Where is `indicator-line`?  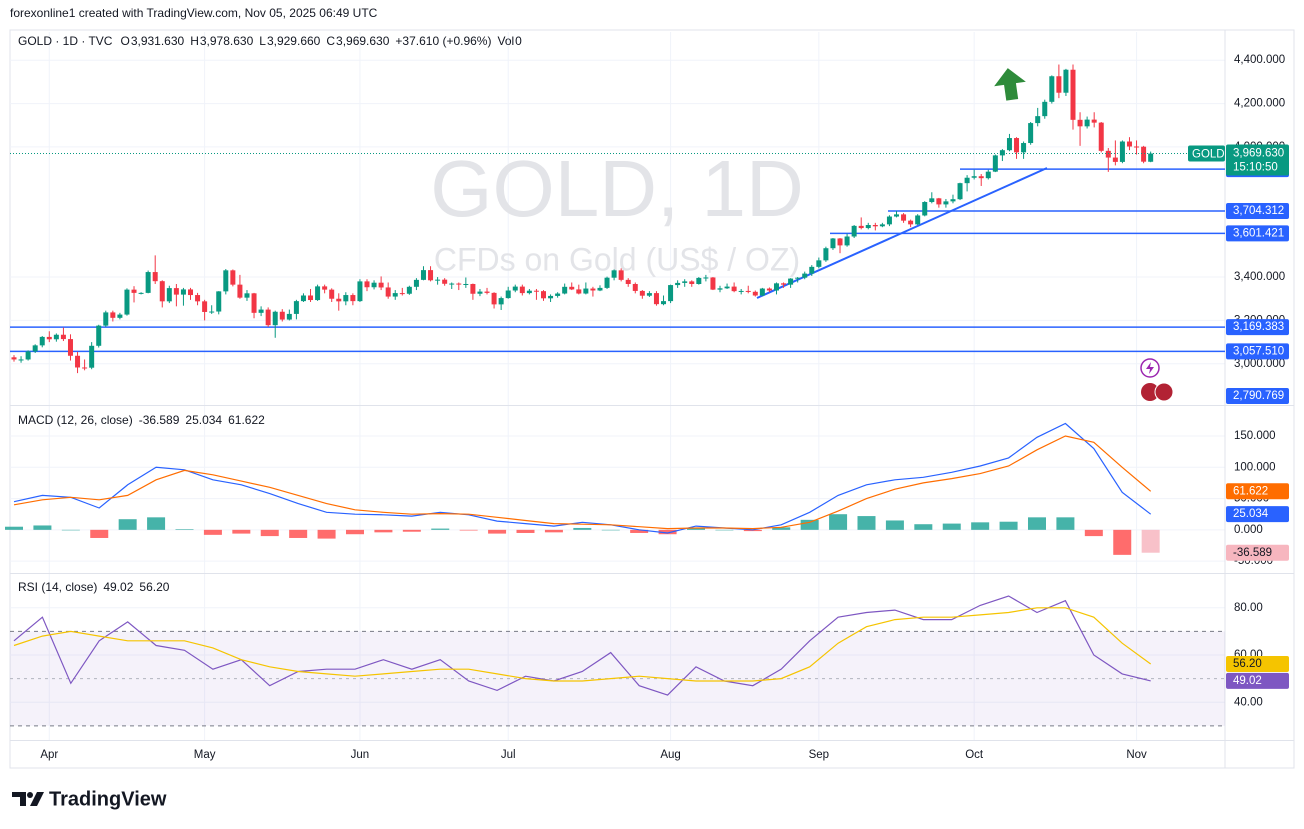
indicator-line is located at coordinates (582, 645).